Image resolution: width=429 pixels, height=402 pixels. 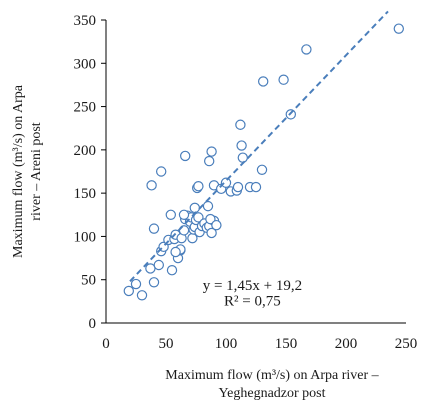 What do you see at coordinates (85, 108) in the screenshot?
I see `y-tick-label: 250` at bounding box center [85, 108].